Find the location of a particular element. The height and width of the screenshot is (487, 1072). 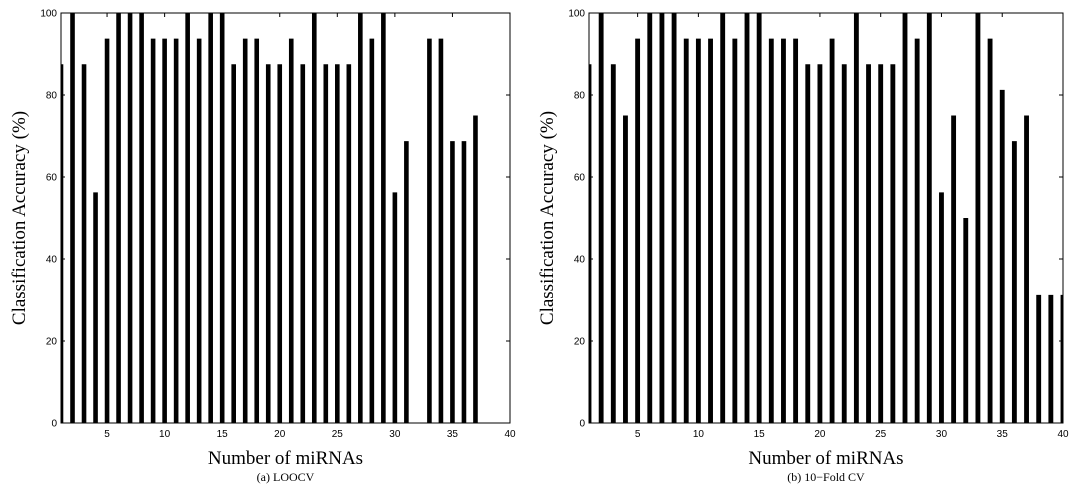

chart-caption: (a) LOOCV is located at coordinates (286, 477).